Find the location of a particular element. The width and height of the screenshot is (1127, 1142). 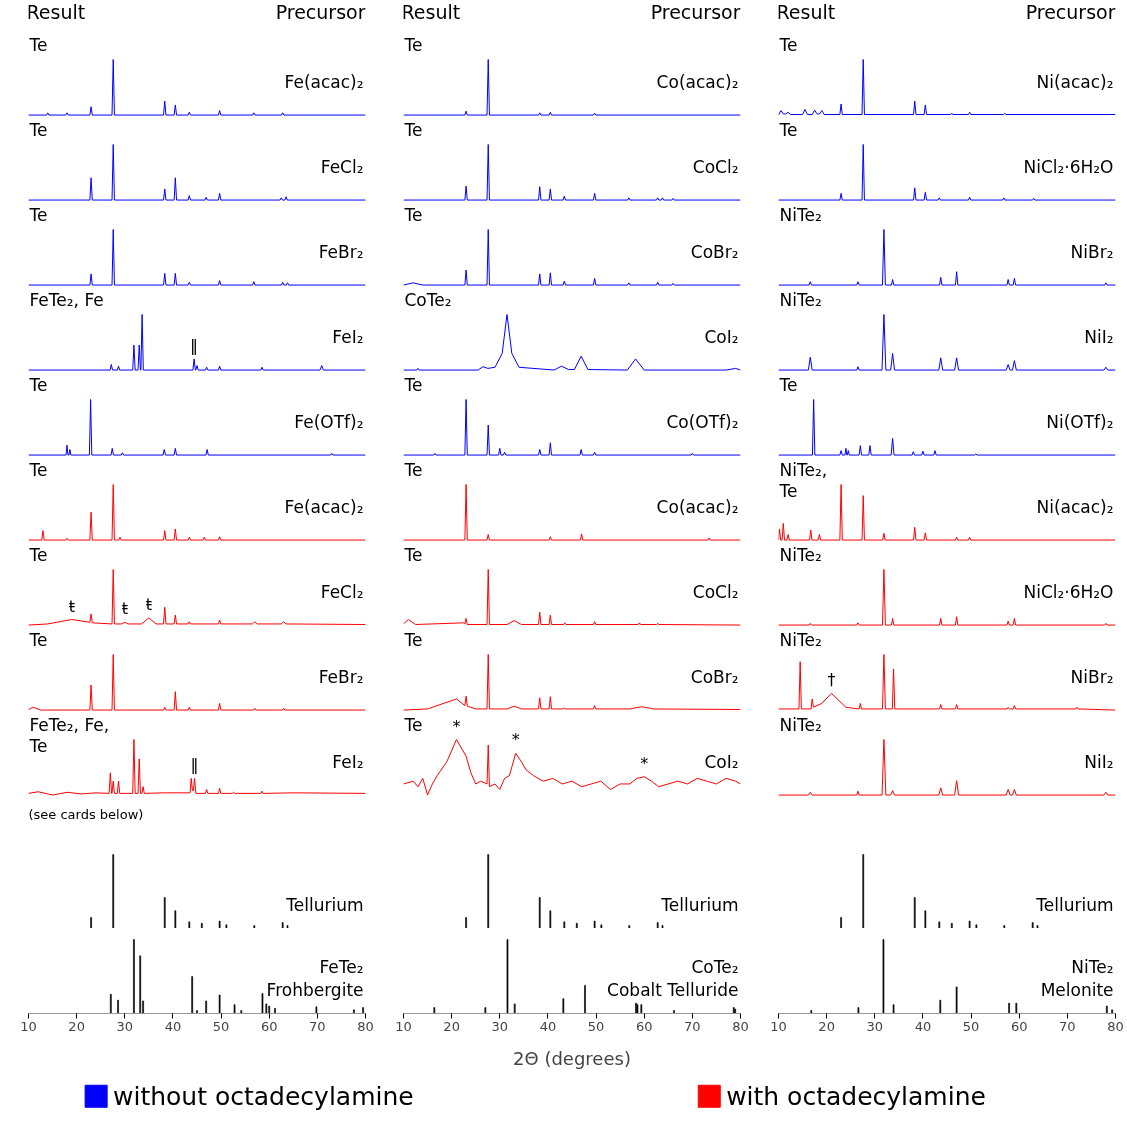

text: (see cards below) is located at coordinates (86, 814).